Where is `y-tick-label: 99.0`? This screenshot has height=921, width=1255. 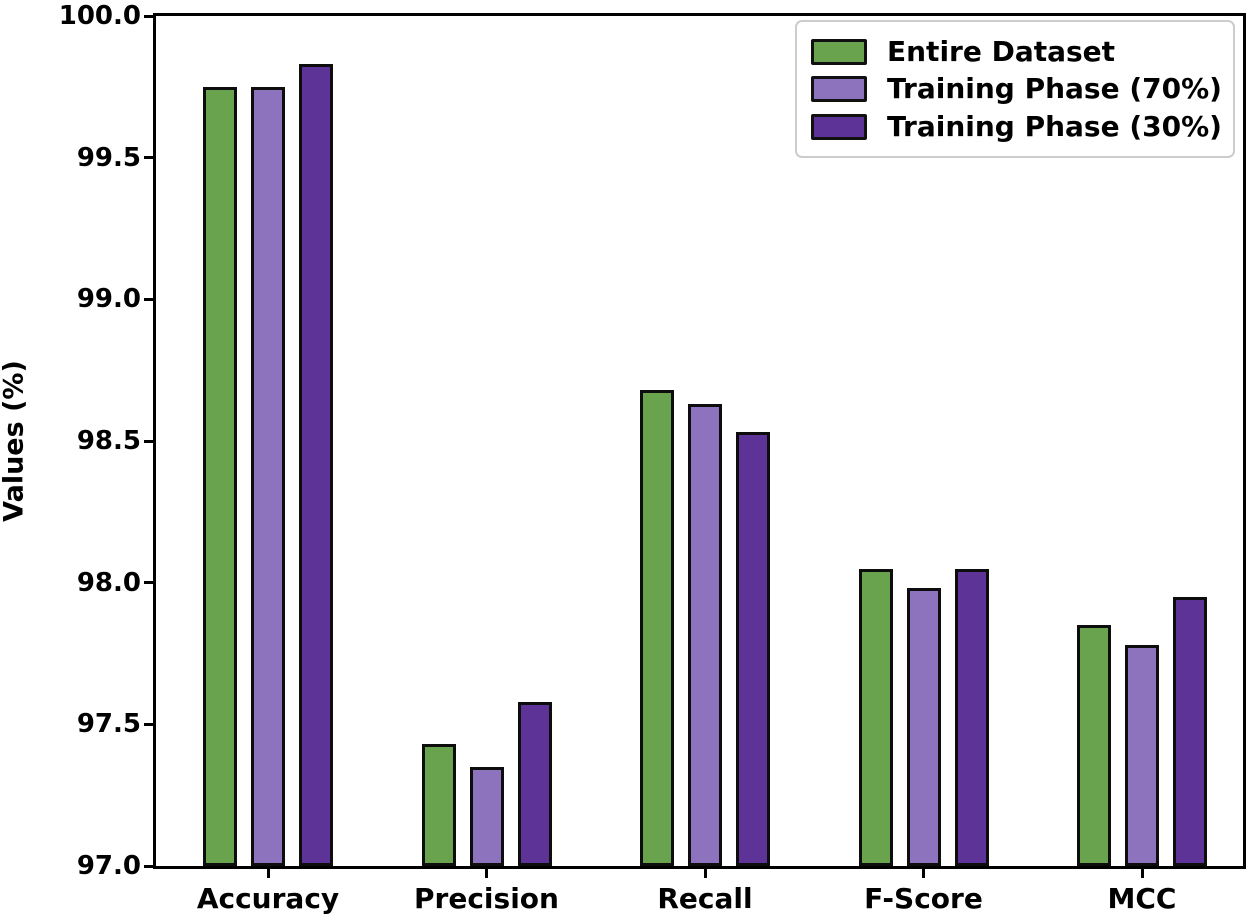
y-tick-label: 99.0 is located at coordinates (108, 299).